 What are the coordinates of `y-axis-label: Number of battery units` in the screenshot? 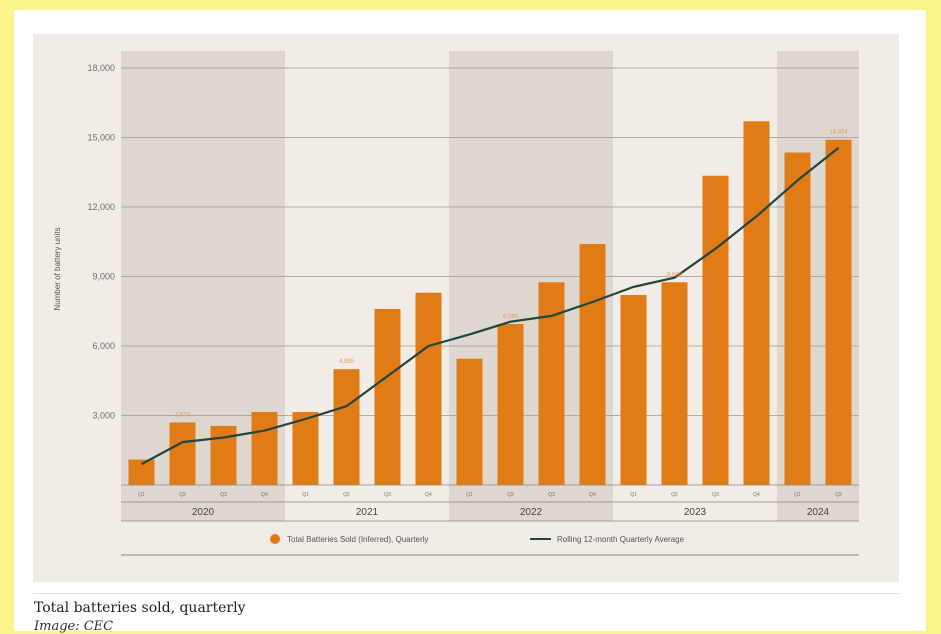 It's located at (57, 268).